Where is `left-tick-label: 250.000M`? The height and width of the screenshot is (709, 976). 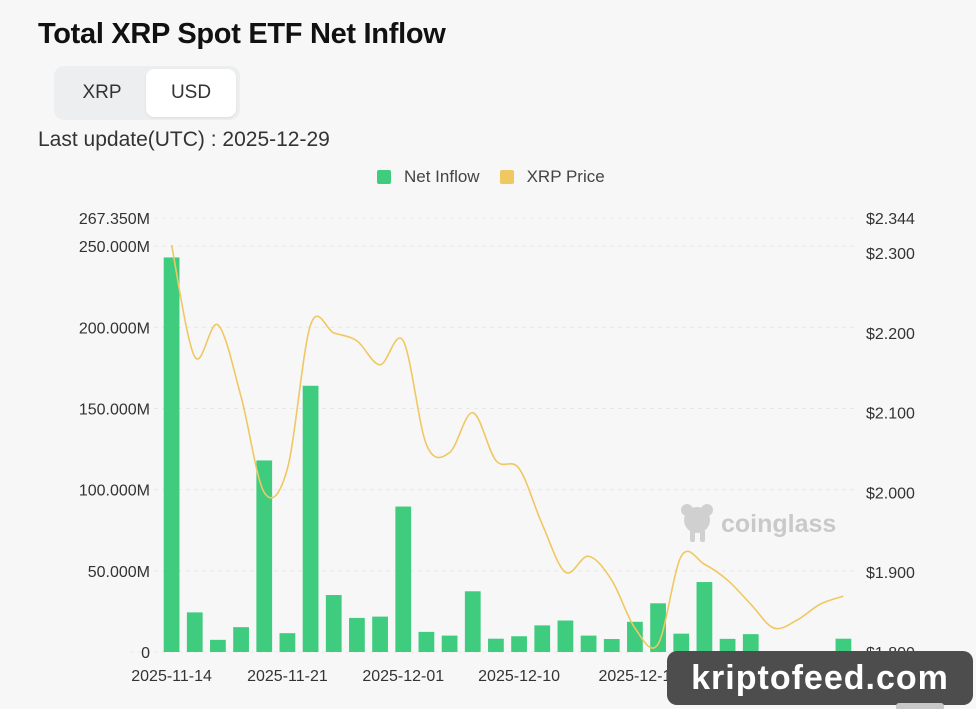 left-tick-label: 250.000M is located at coordinates (114, 247).